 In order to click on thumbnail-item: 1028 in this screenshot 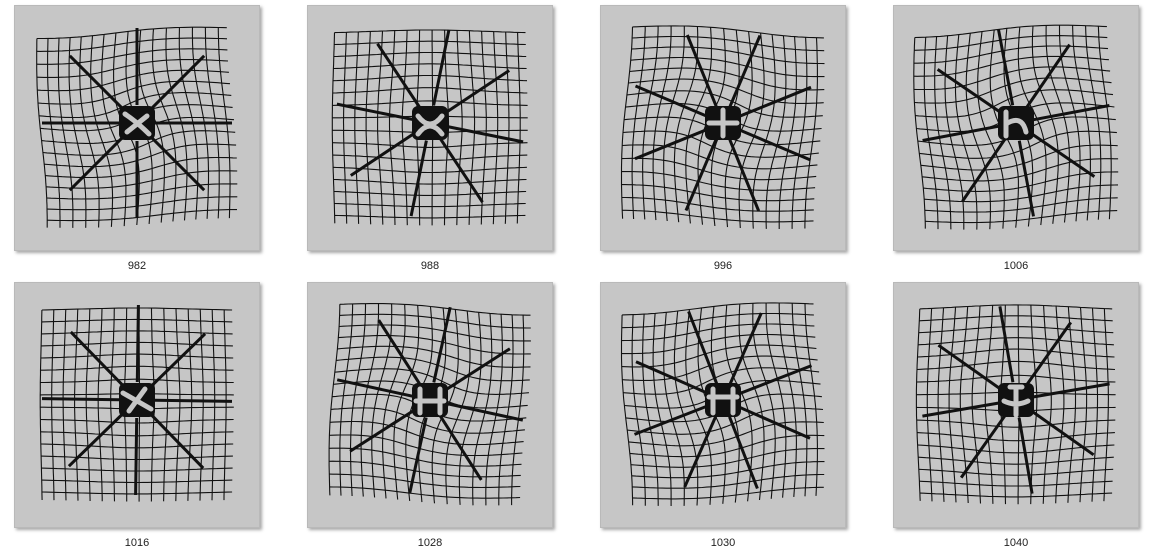, I will do `click(430, 415)`.